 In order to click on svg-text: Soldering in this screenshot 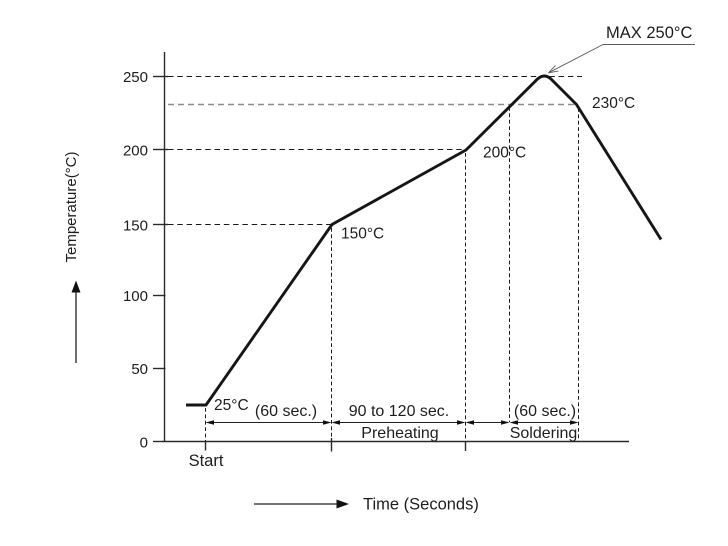, I will do `click(544, 433)`.